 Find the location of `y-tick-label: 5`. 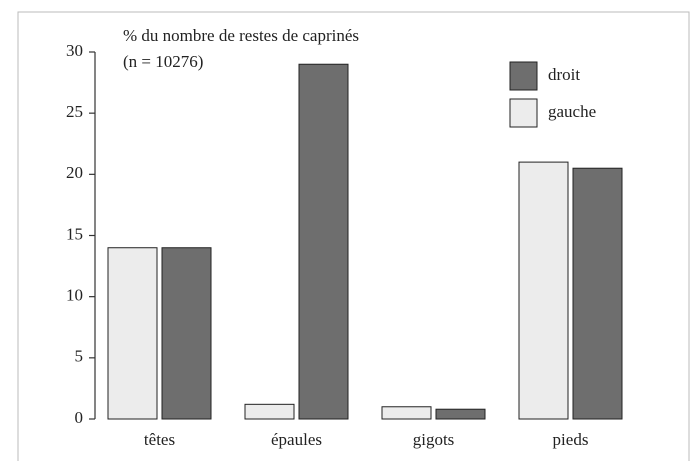

y-tick-label: 5 is located at coordinates (79, 356).